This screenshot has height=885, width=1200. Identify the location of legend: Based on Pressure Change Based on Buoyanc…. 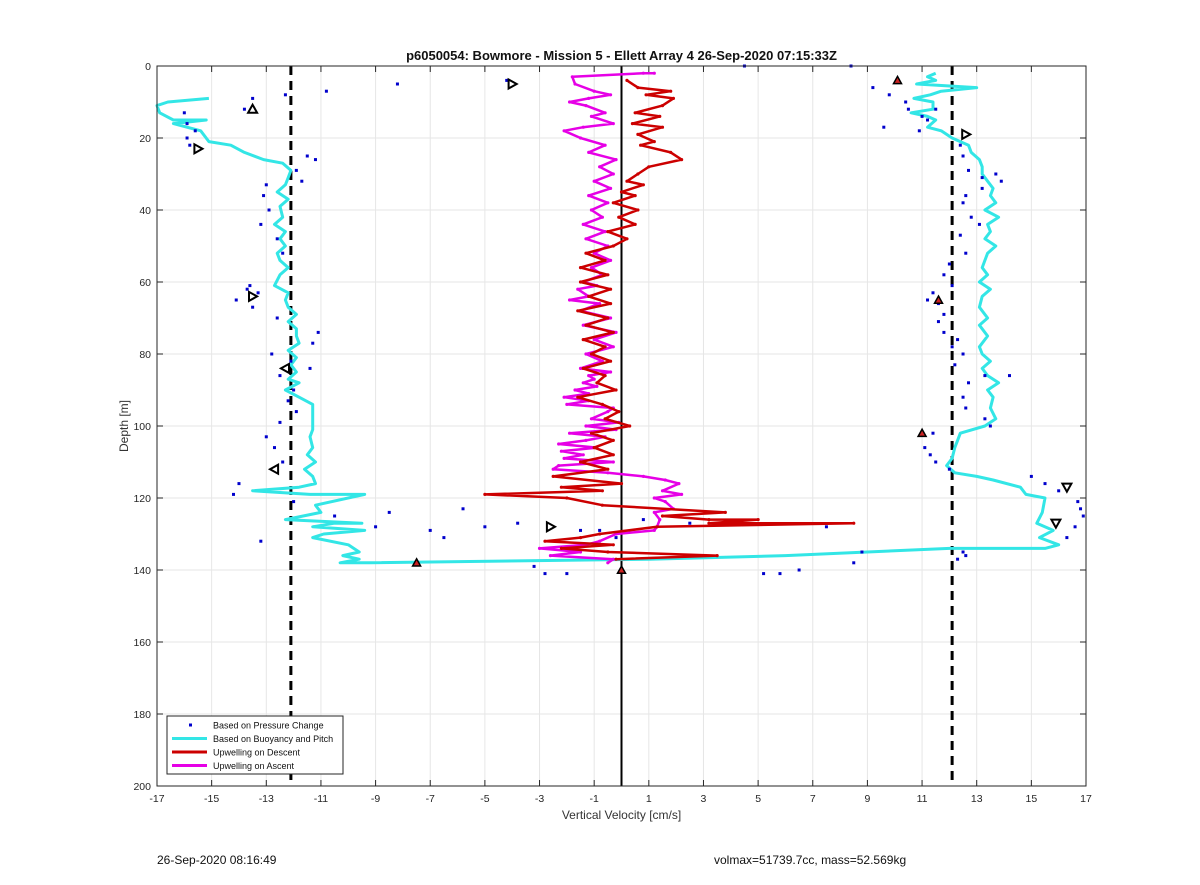
(255, 745).